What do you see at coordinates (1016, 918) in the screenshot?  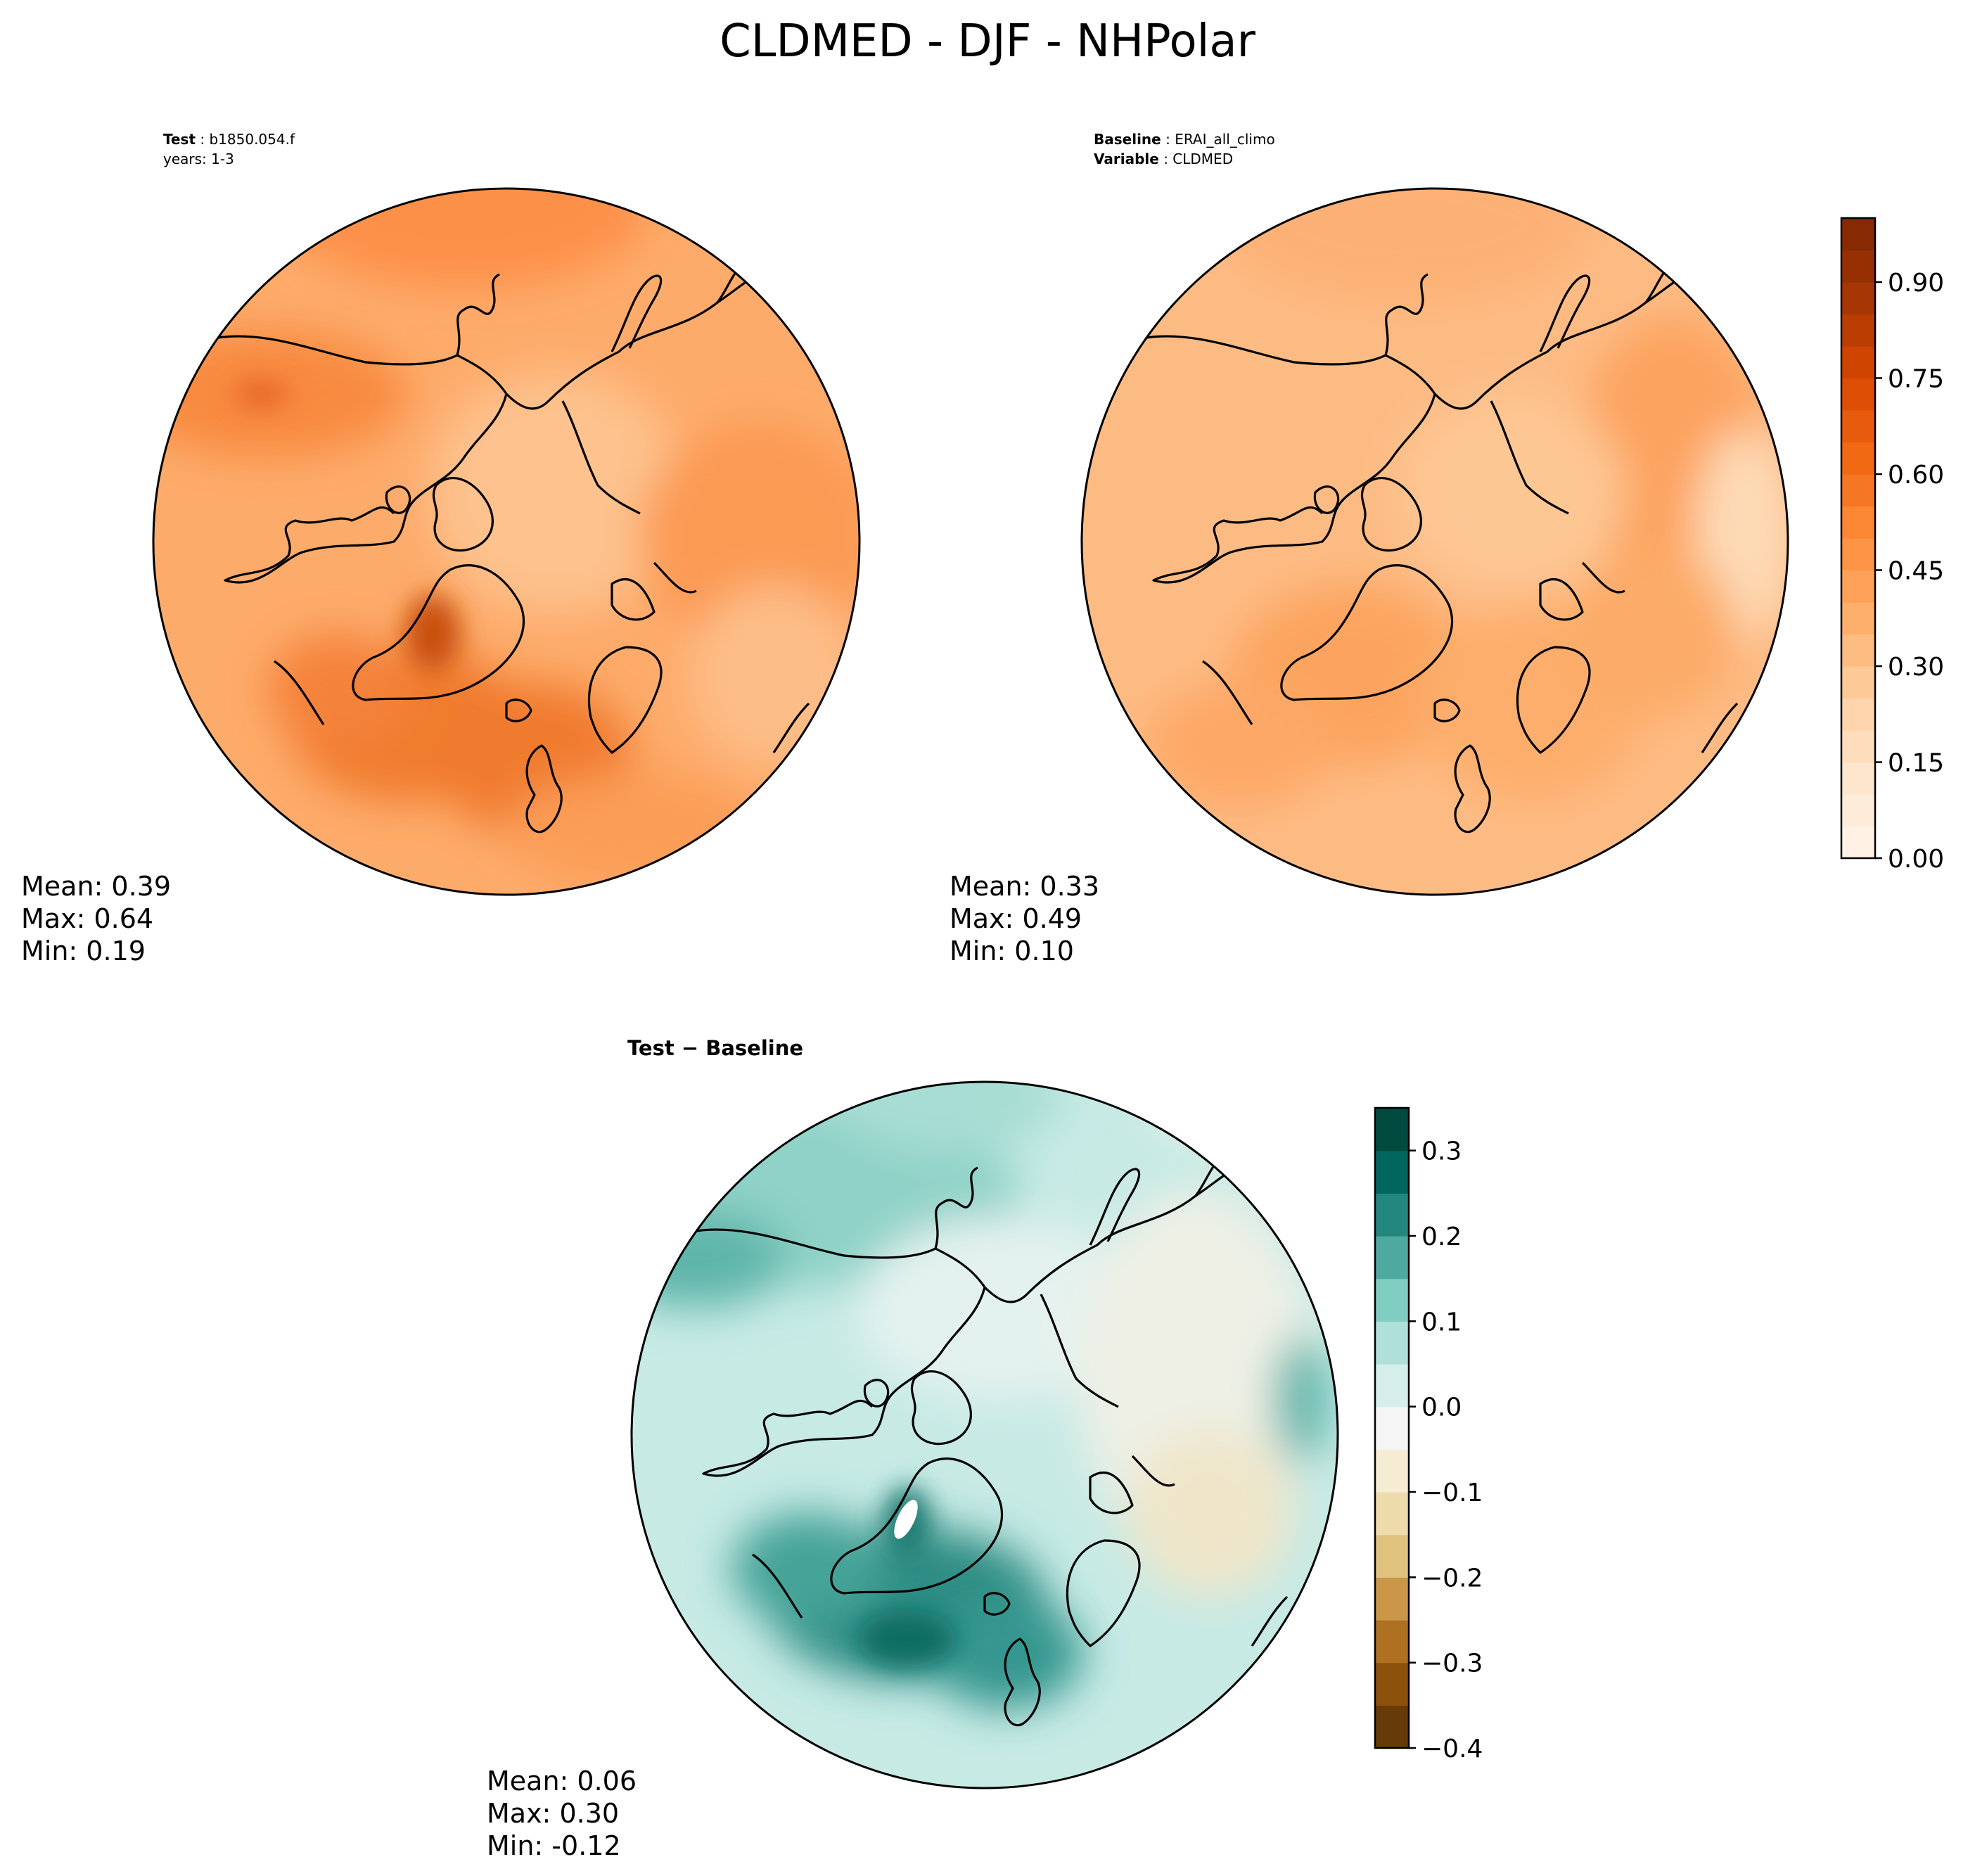 I see `baseline-stat-max: Max: 0.49` at bounding box center [1016, 918].